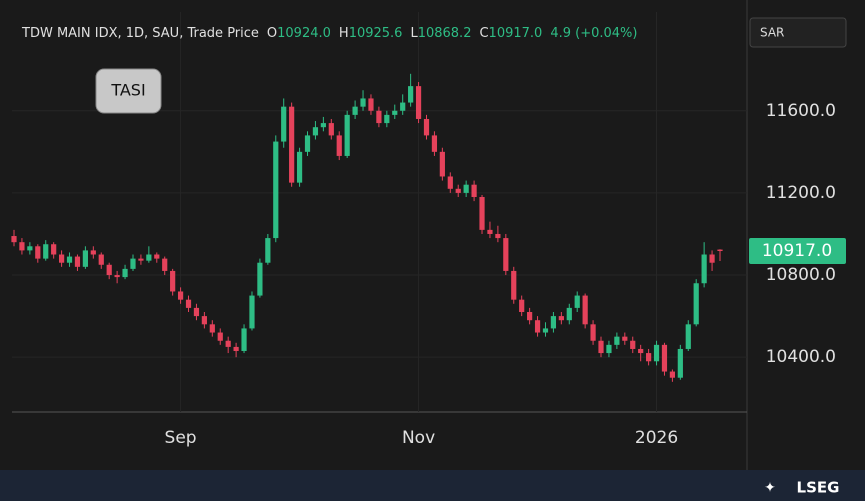  Describe the element at coordinates (801, 357) in the screenshot. I see `y-tick-label: 10400.0` at that location.